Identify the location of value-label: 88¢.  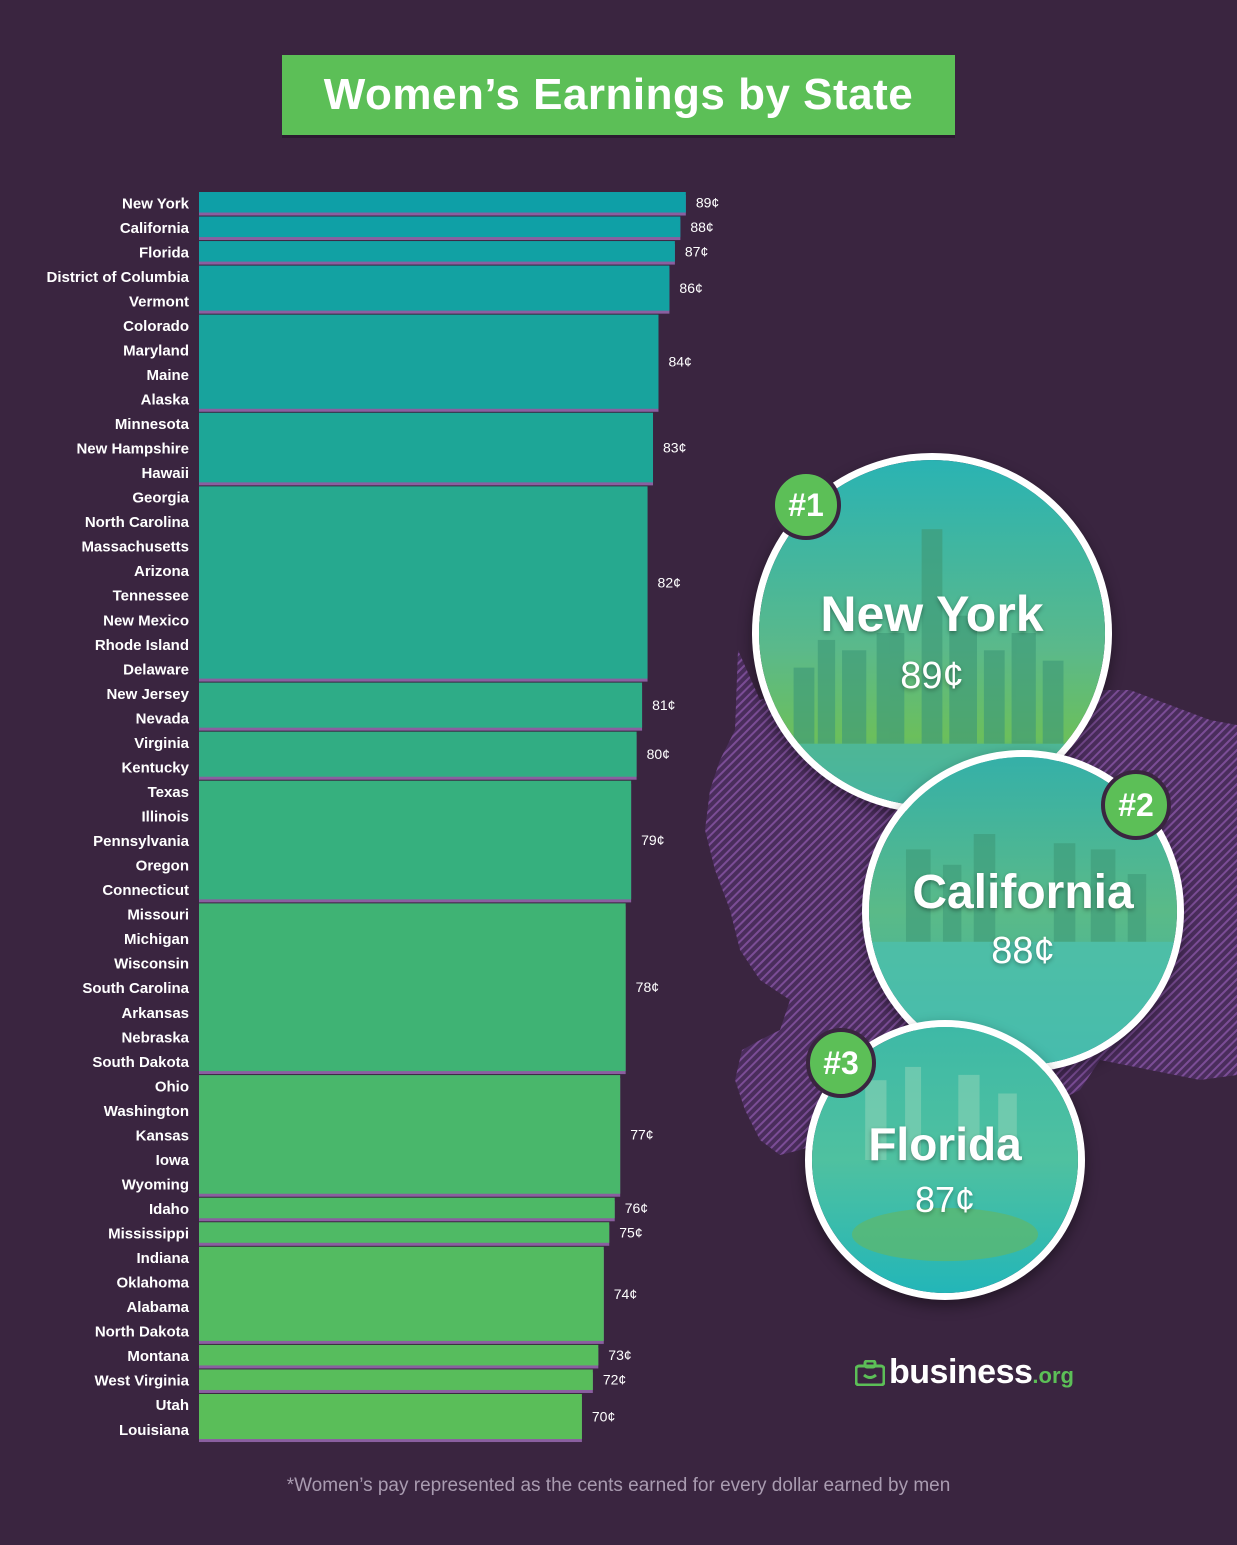
(701, 227).